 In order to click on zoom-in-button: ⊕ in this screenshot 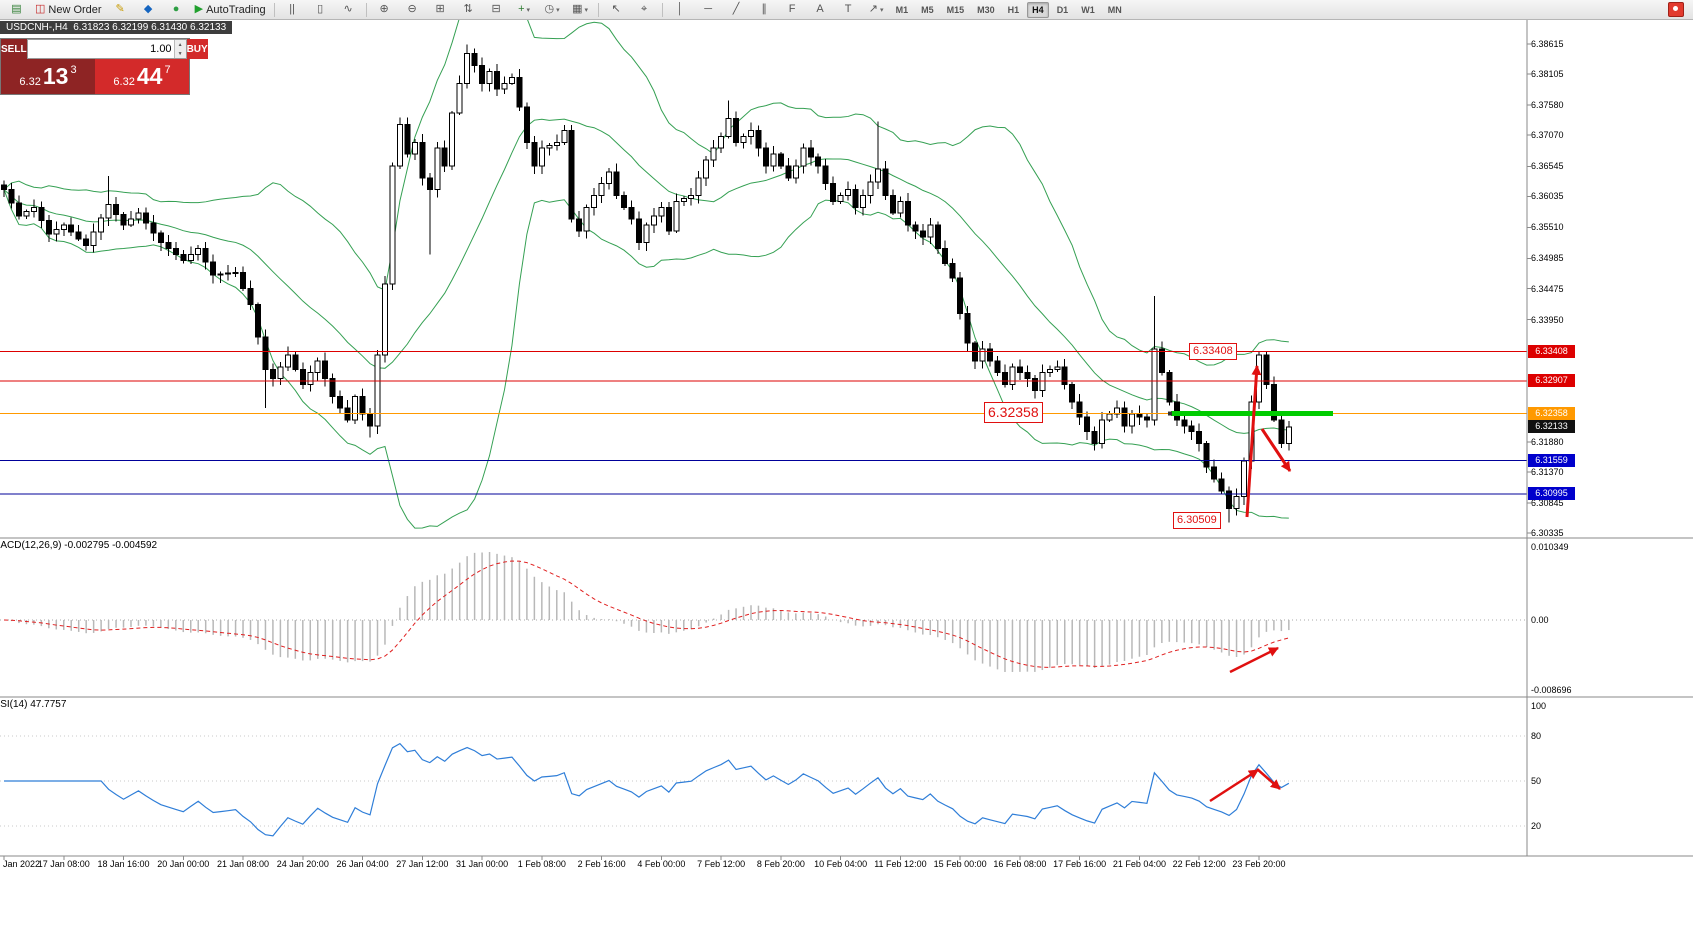, I will do `click(384, 9)`.